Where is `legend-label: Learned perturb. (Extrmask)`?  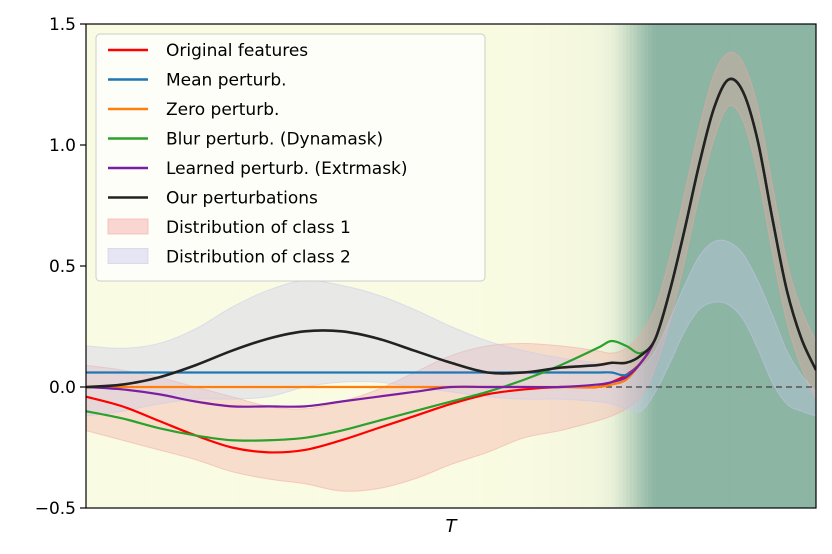 legend-label: Learned perturb. (Extrmask) is located at coordinates (287, 169).